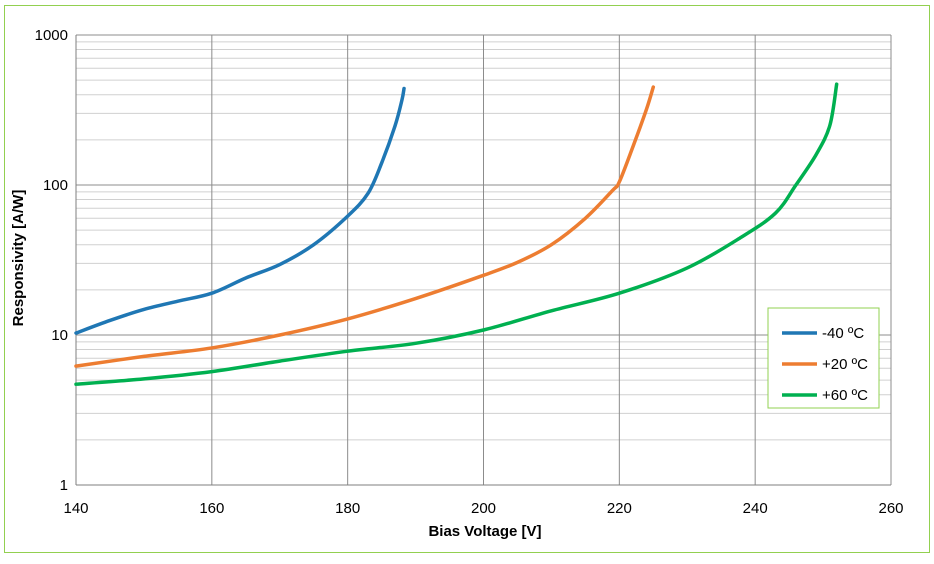 This screenshot has height=564, width=934. Describe the element at coordinates (51, 35) in the screenshot. I see `y-tick-label: 1000` at that location.